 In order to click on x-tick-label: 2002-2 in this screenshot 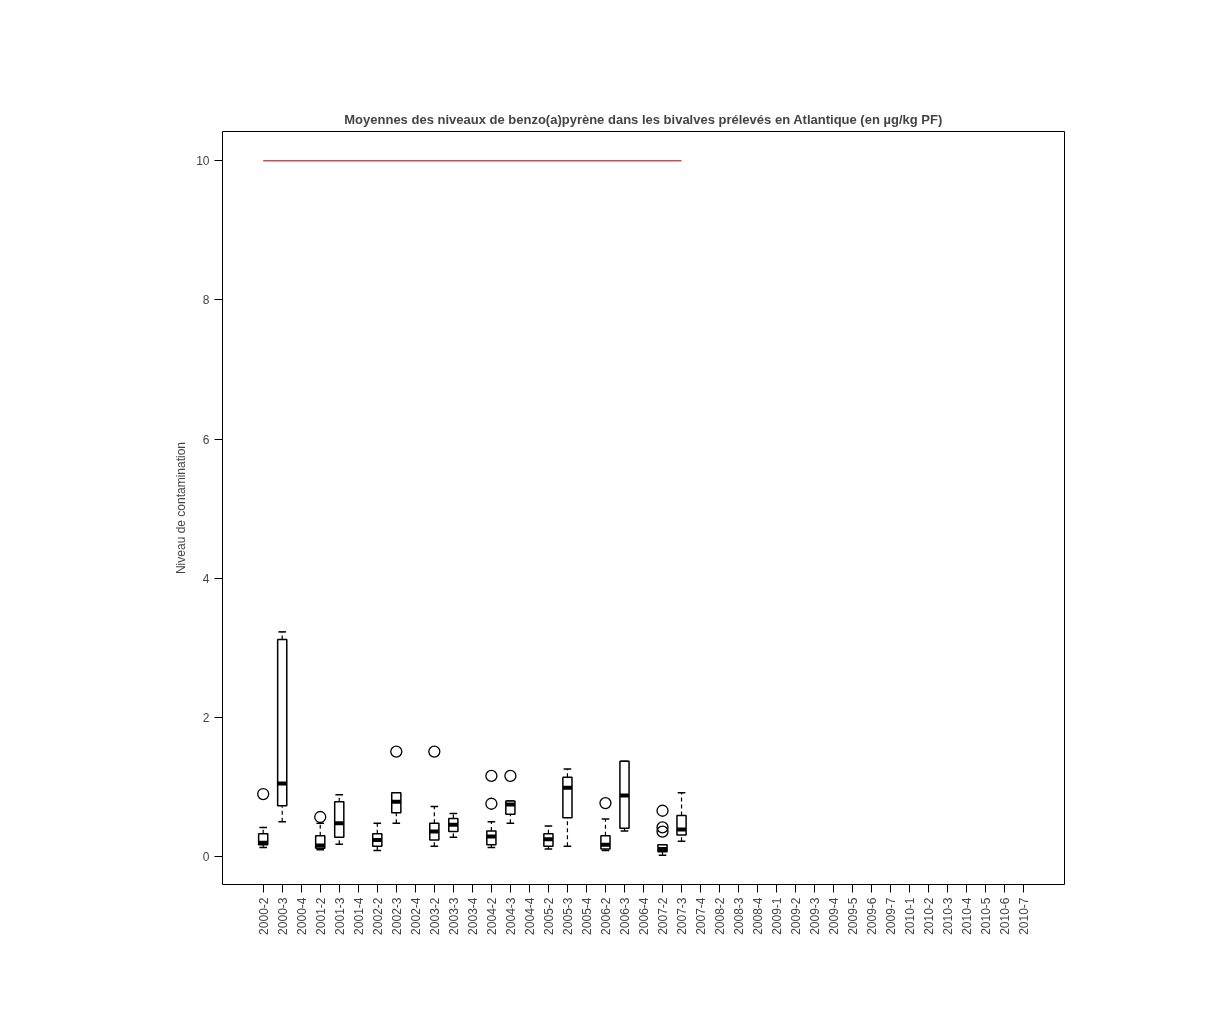, I will do `click(377, 916)`.